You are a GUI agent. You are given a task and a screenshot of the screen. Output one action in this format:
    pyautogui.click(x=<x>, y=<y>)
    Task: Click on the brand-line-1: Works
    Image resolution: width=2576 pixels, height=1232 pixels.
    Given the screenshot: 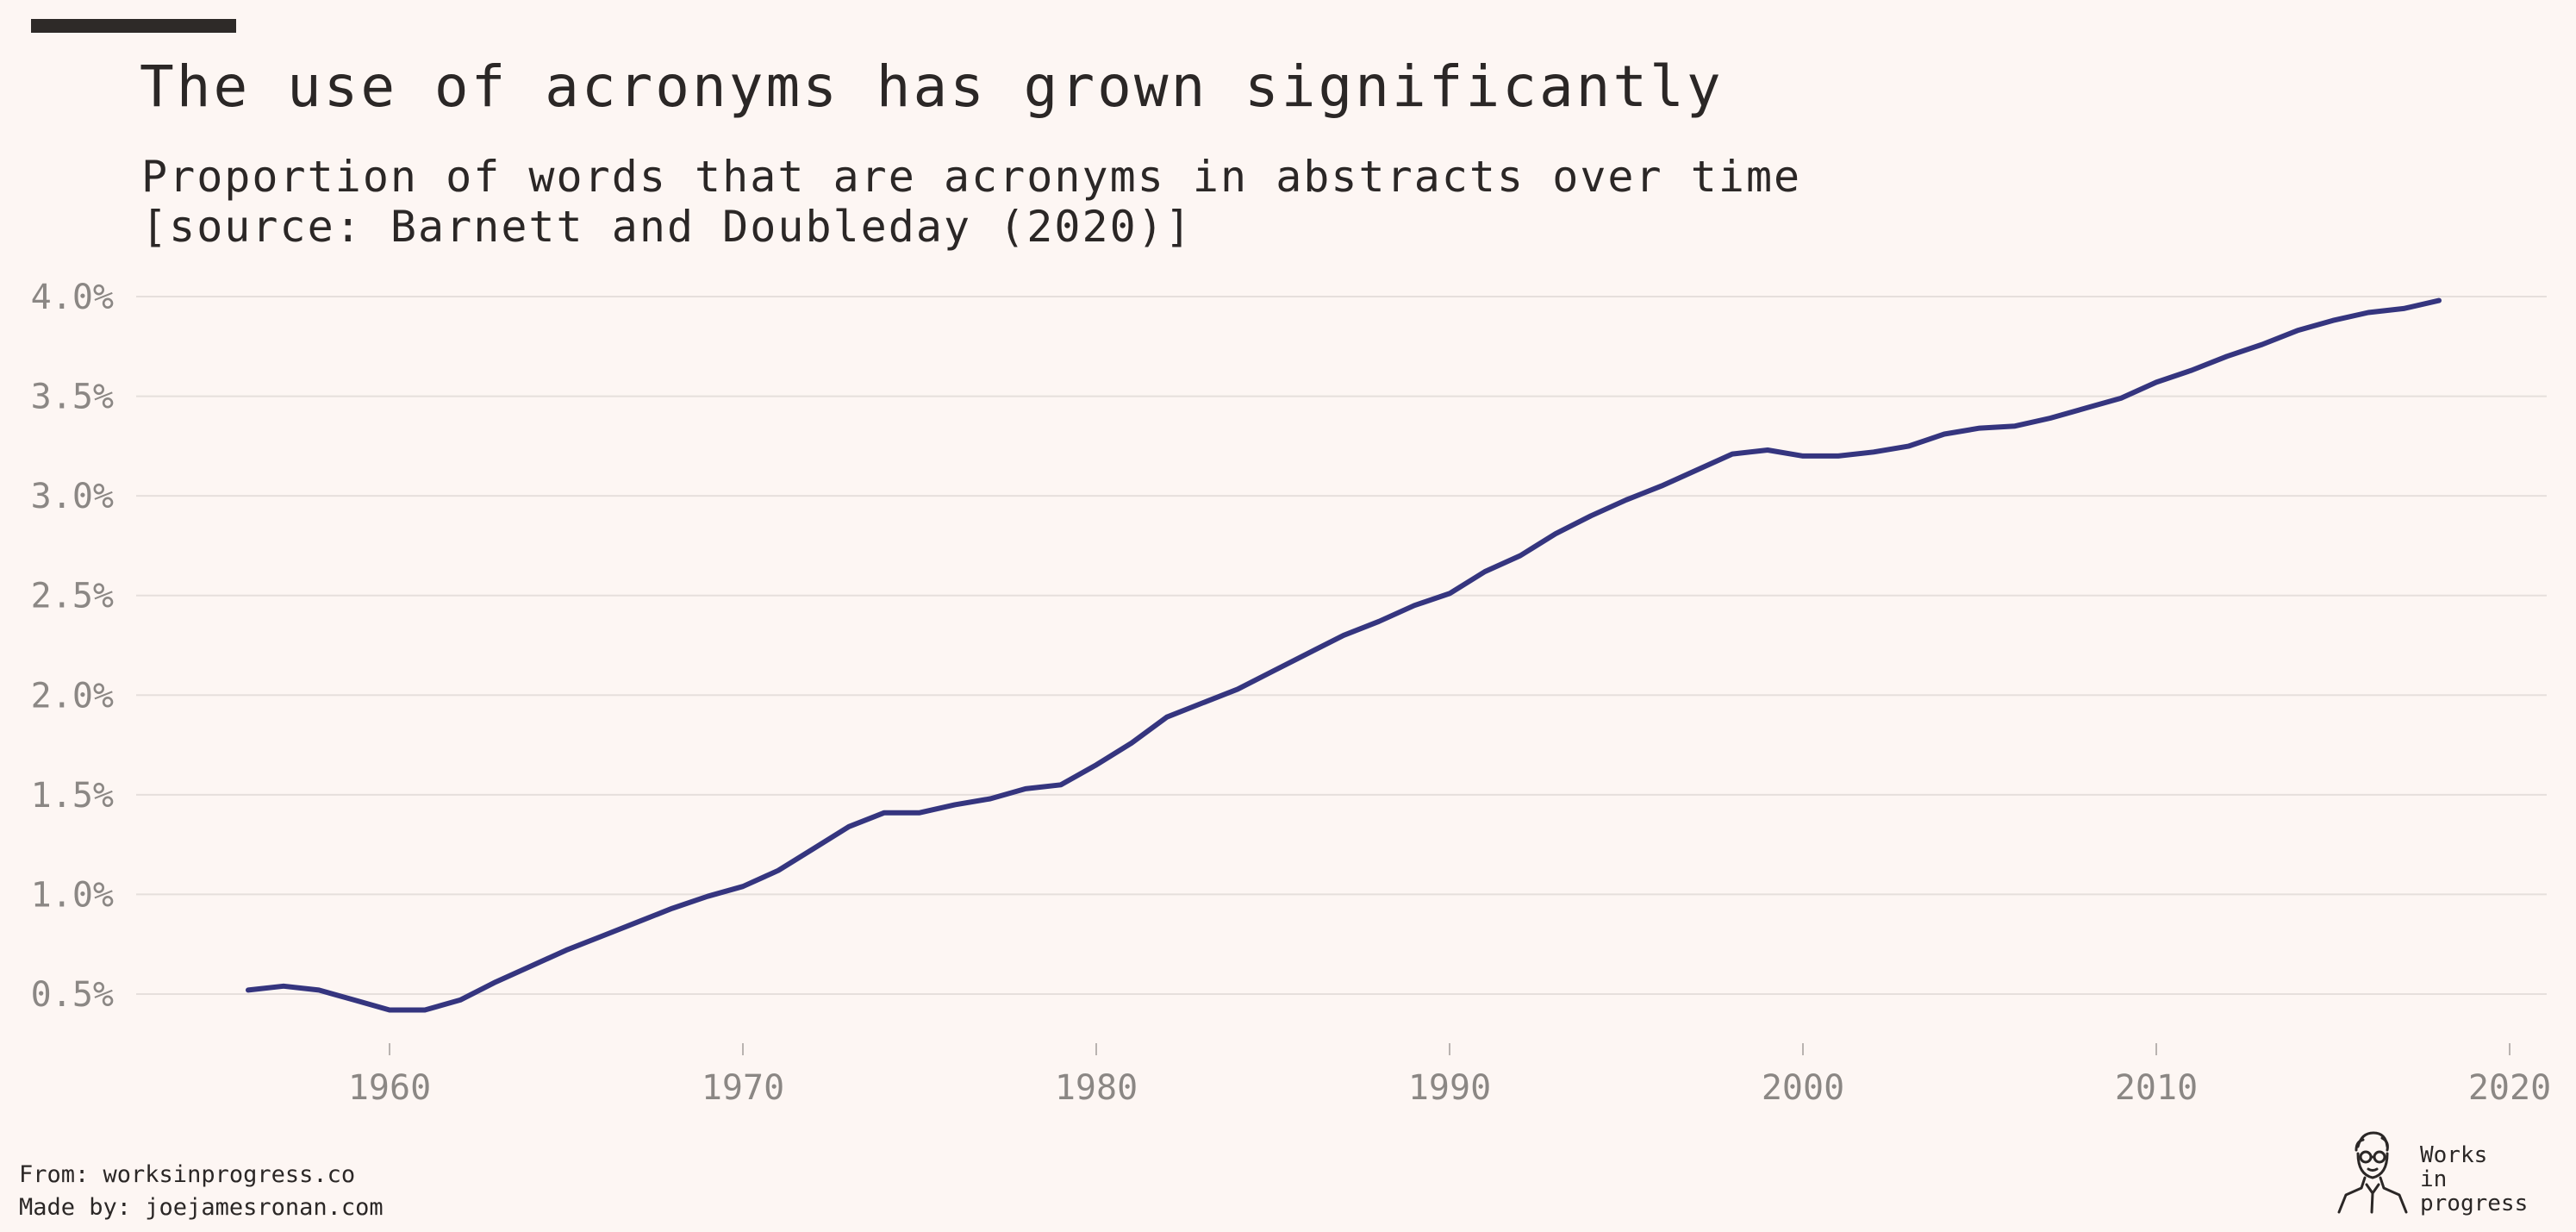 What is the action you would take?
    pyautogui.click(x=2454, y=1155)
    